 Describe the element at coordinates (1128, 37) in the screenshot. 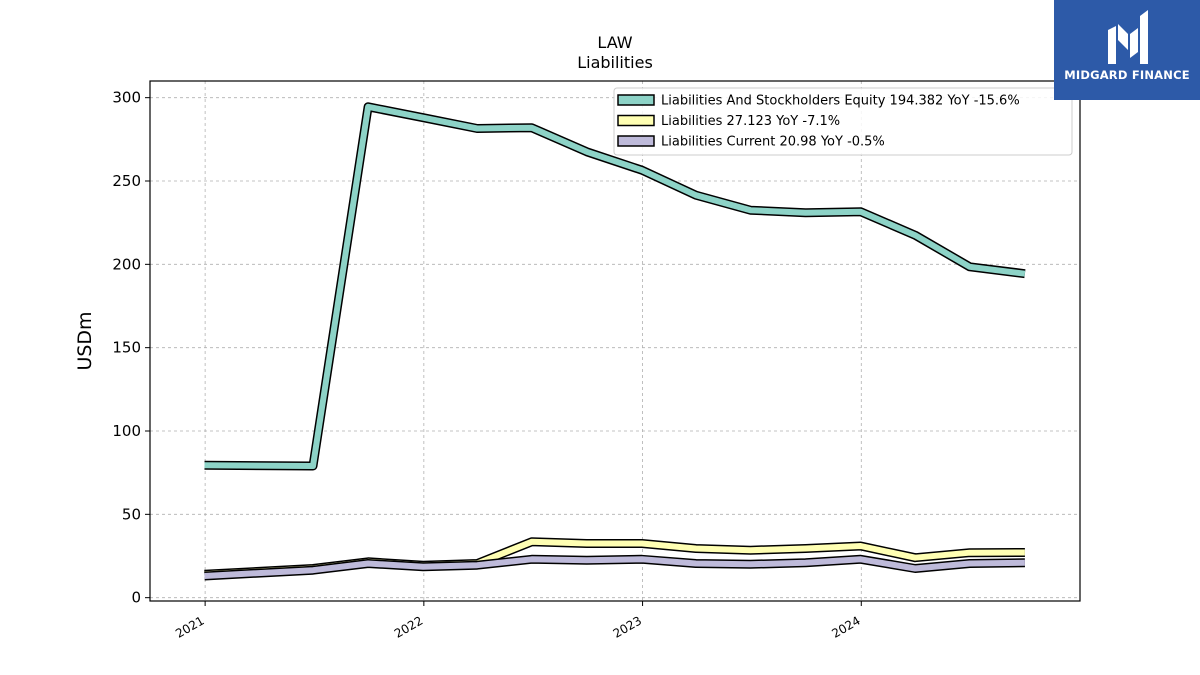

I see `midgard-logo-icon` at that location.